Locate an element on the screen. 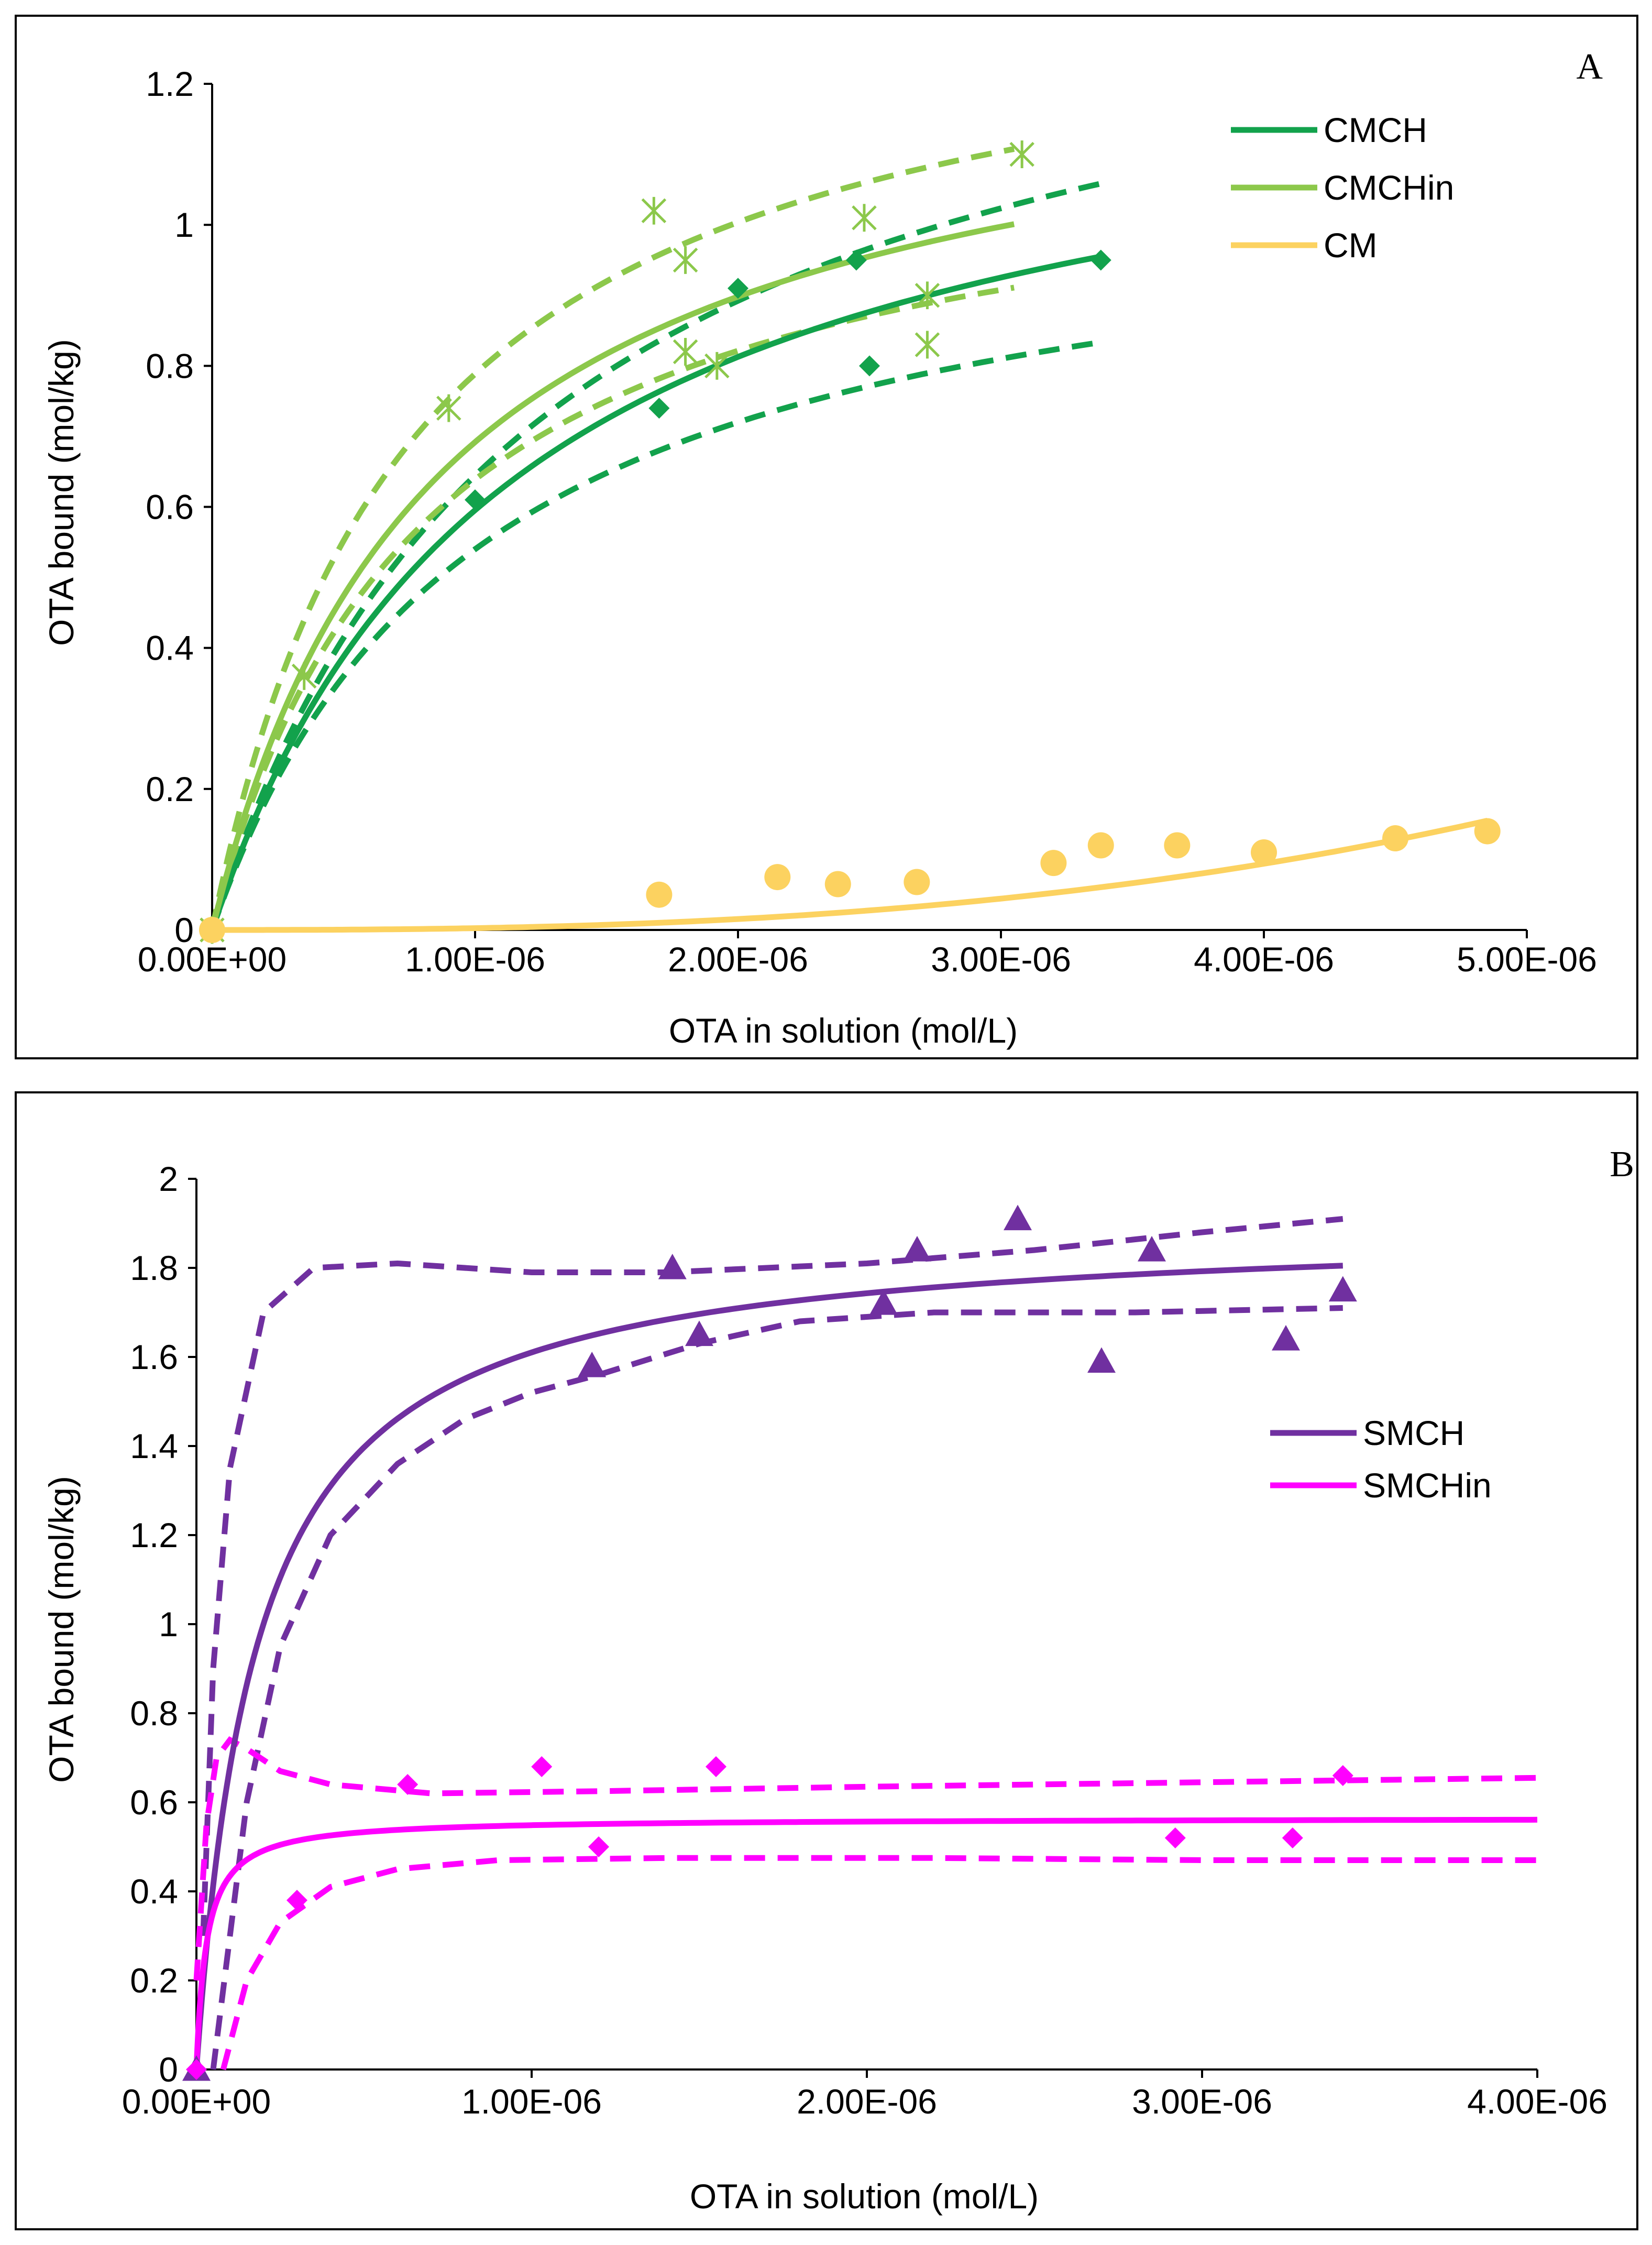 The height and width of the screenshot is (2245, 1652). panel-a-x-axis-title: OTA in solution (mol/L) is located at coordinates (843, 1030).